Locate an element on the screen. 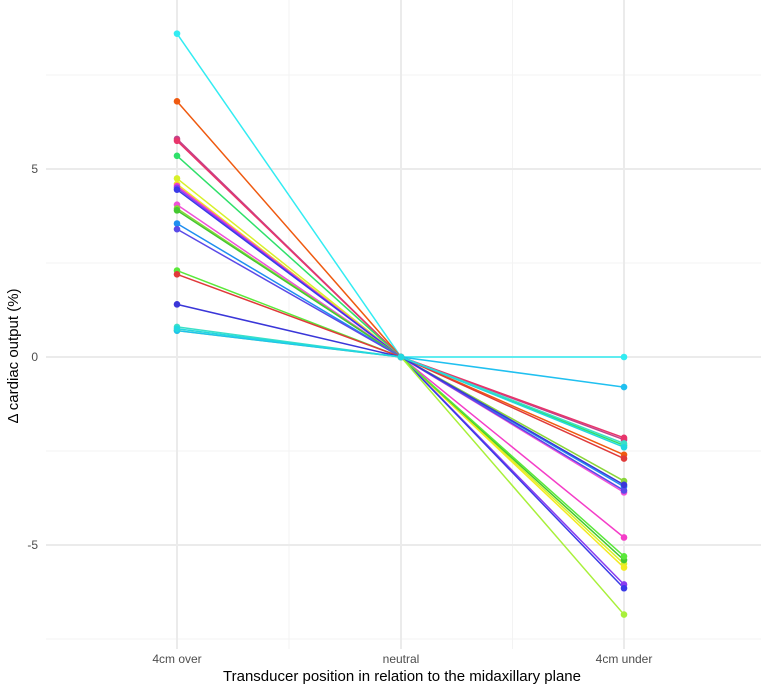 The width and height of the screenshot is (761, 694). y-tick-label: 5 is located at coordinates (34, 169).